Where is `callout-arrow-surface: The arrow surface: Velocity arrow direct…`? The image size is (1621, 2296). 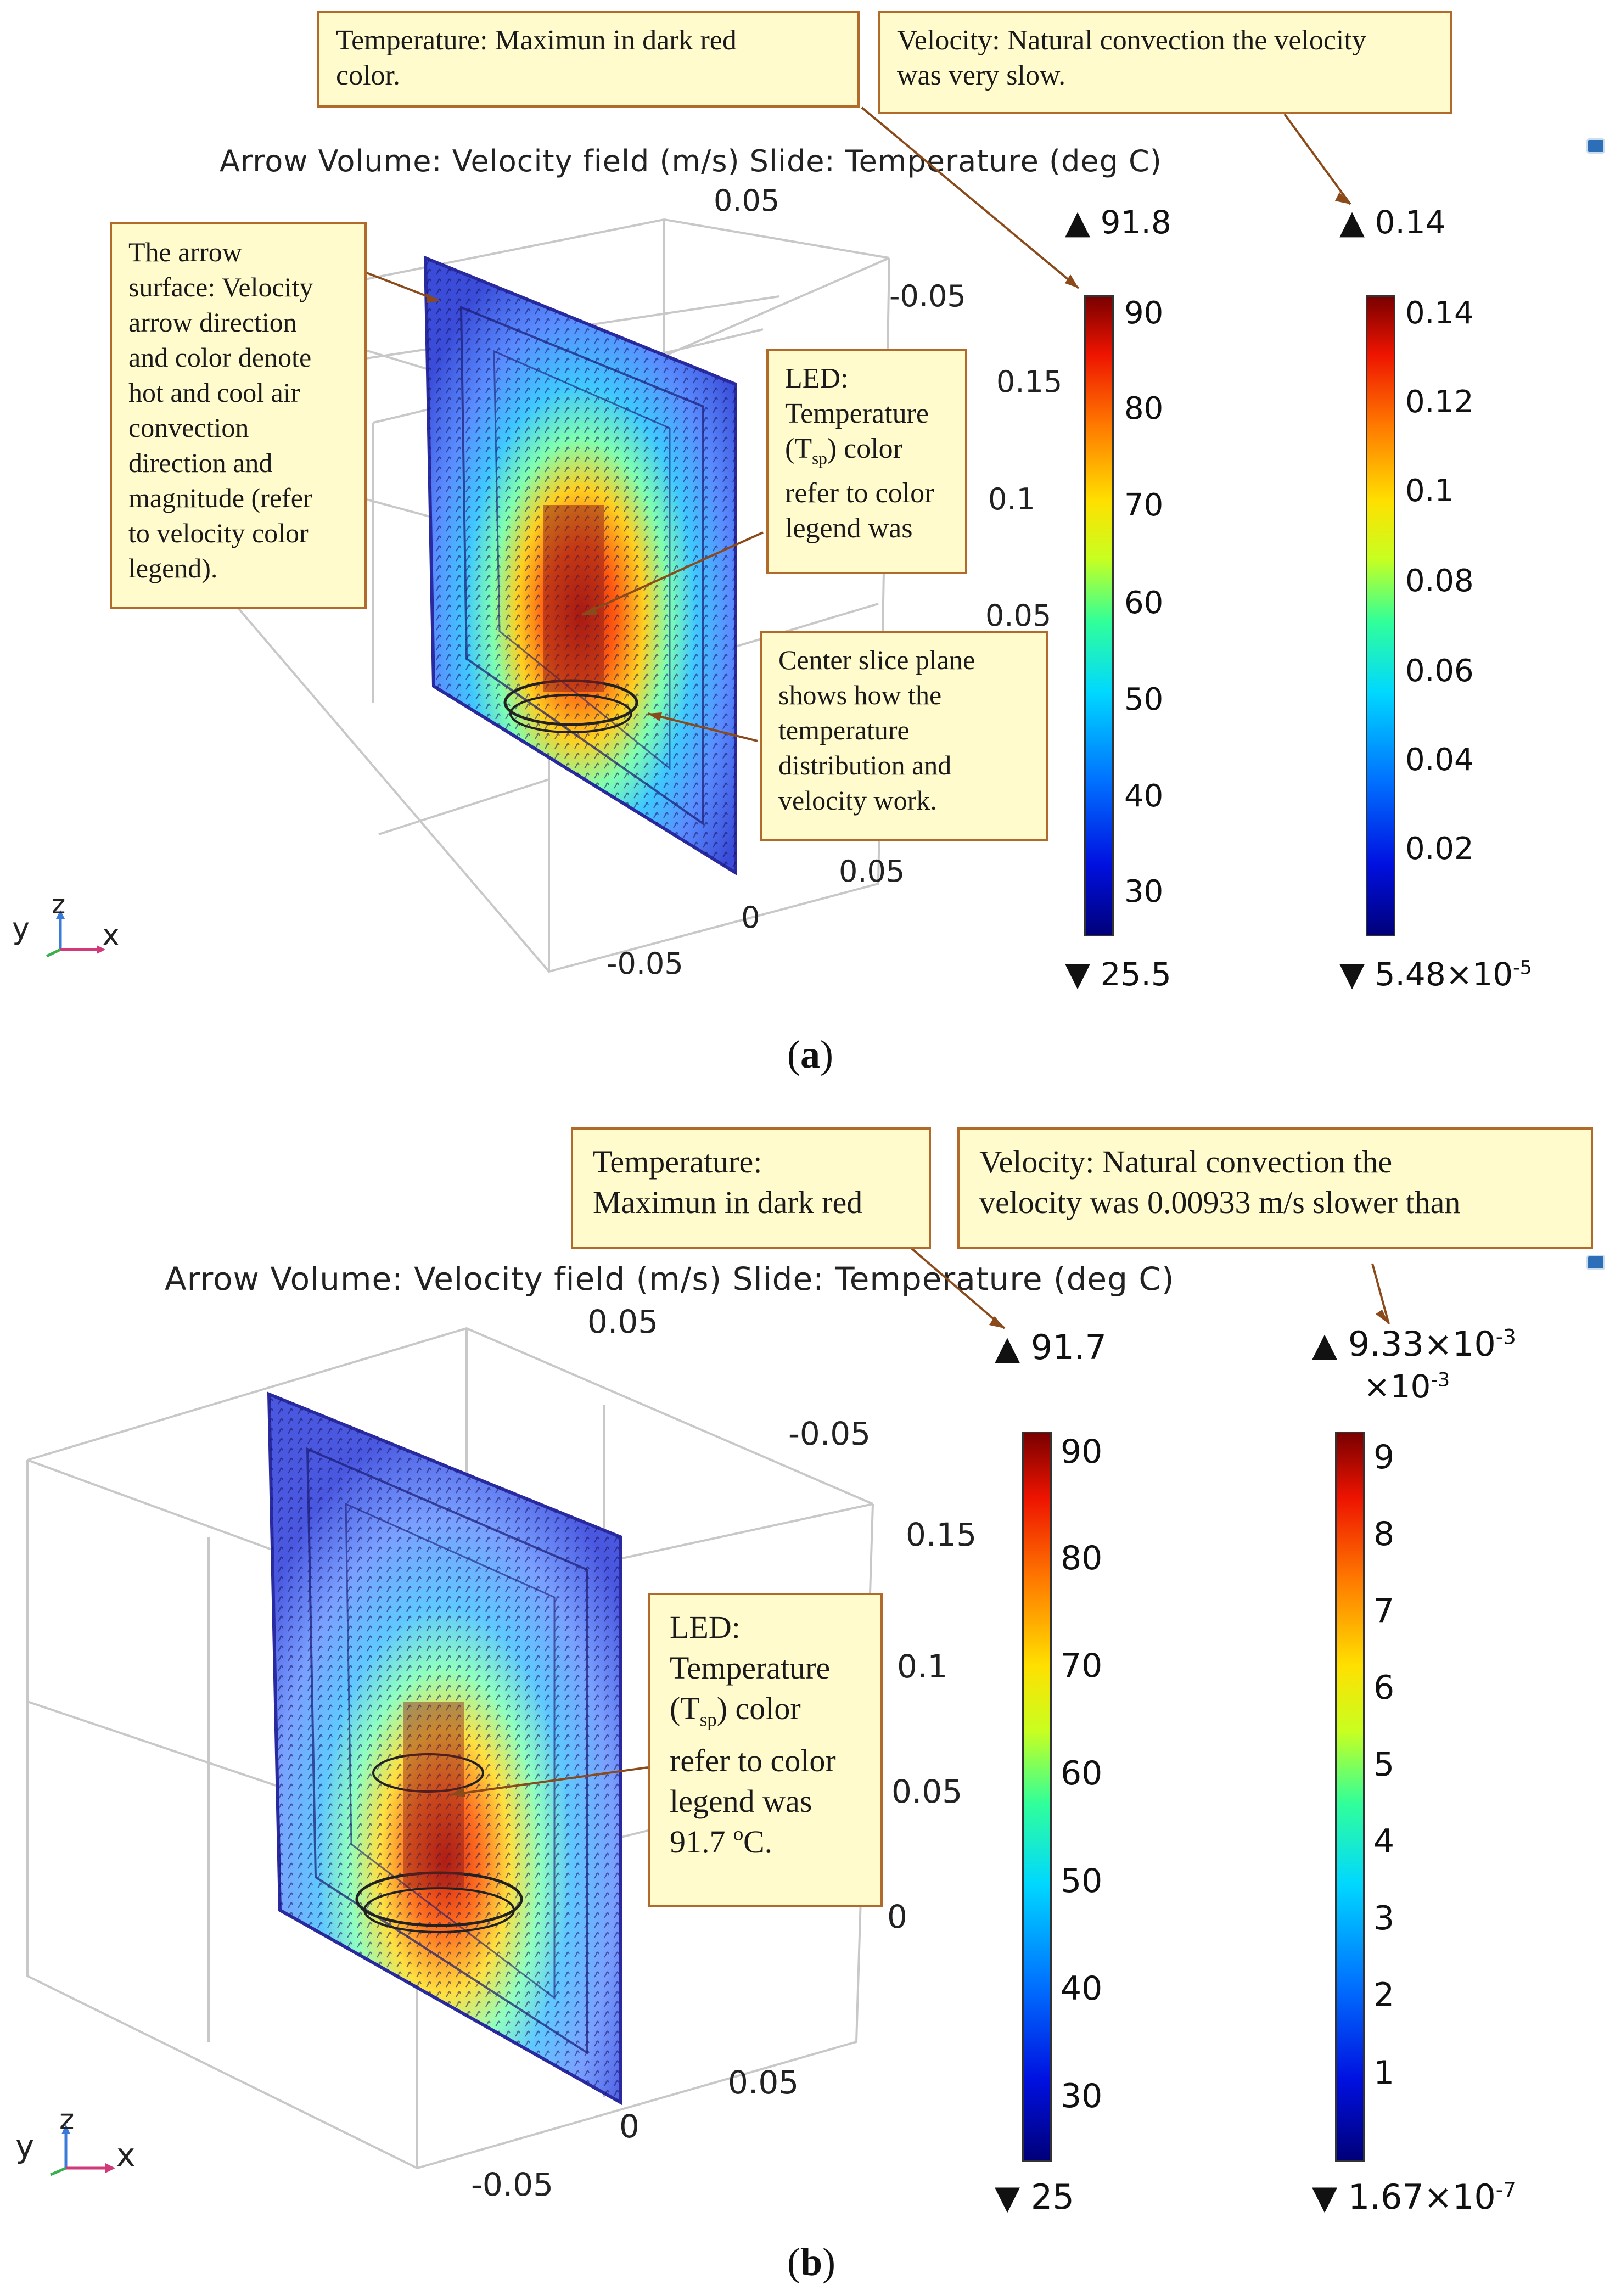
callout-arrow-surface: The arrow surface: Velocity arrow direct… is located at coordinates (238, 415).